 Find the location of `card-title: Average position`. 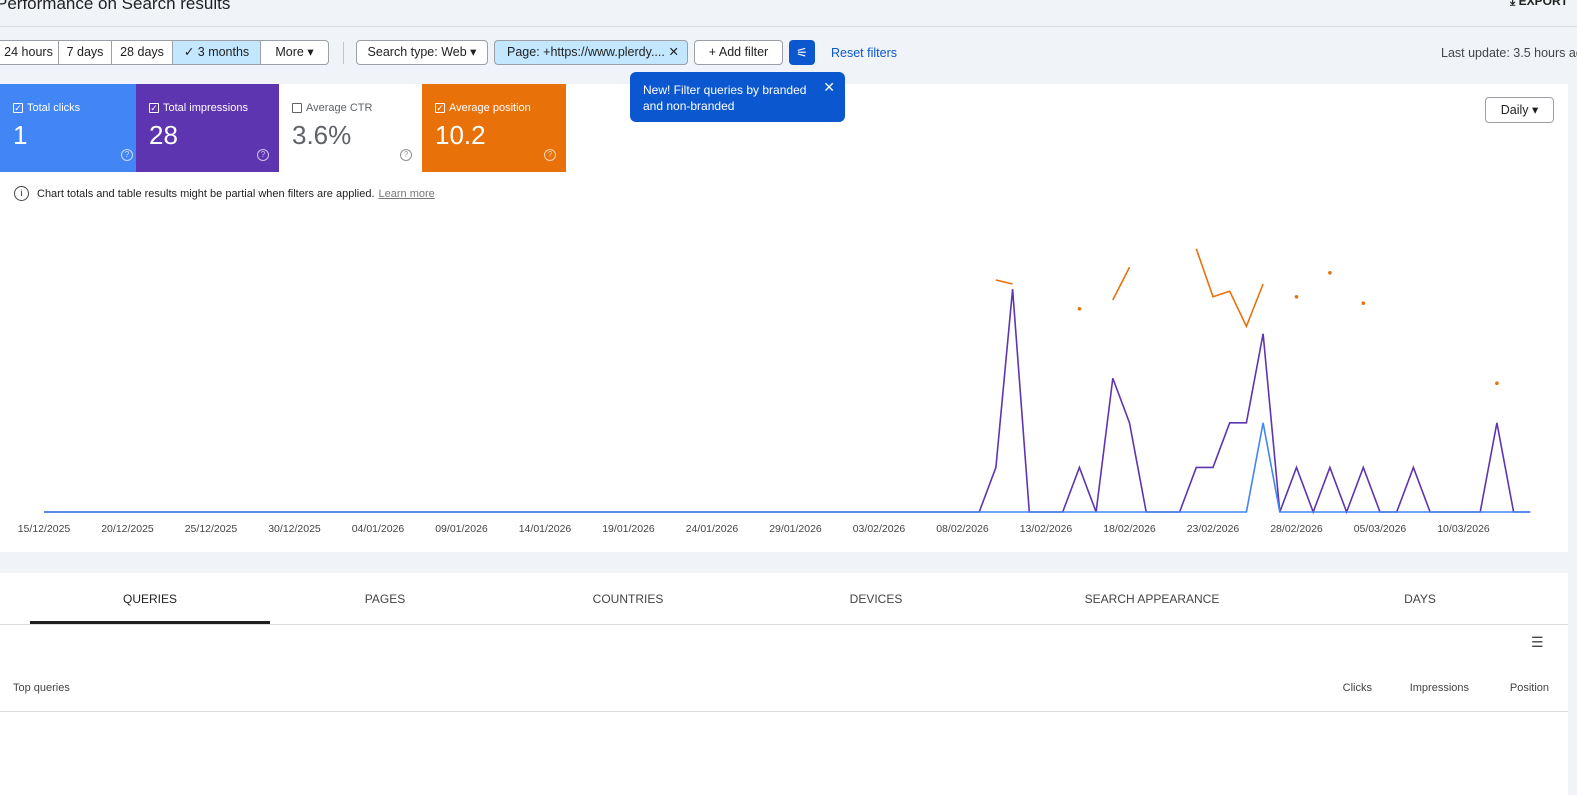

card-title: Average position is located at coordinates (490, 108).